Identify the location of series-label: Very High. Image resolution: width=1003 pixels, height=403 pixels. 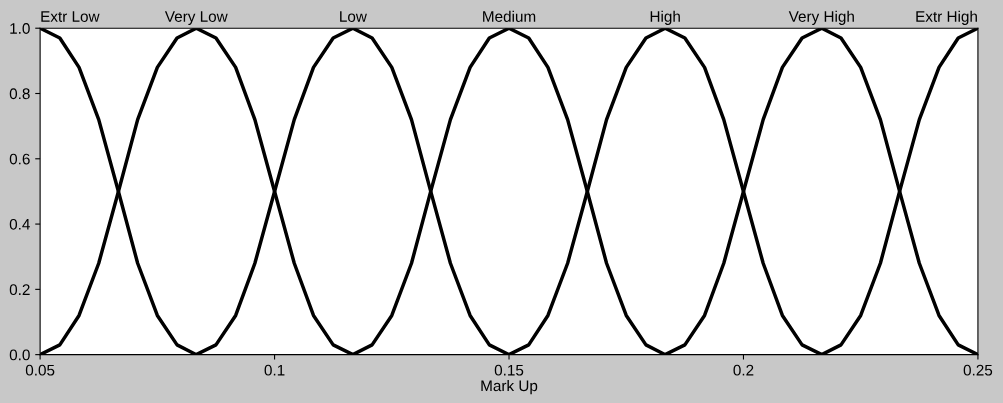
(821, 17).